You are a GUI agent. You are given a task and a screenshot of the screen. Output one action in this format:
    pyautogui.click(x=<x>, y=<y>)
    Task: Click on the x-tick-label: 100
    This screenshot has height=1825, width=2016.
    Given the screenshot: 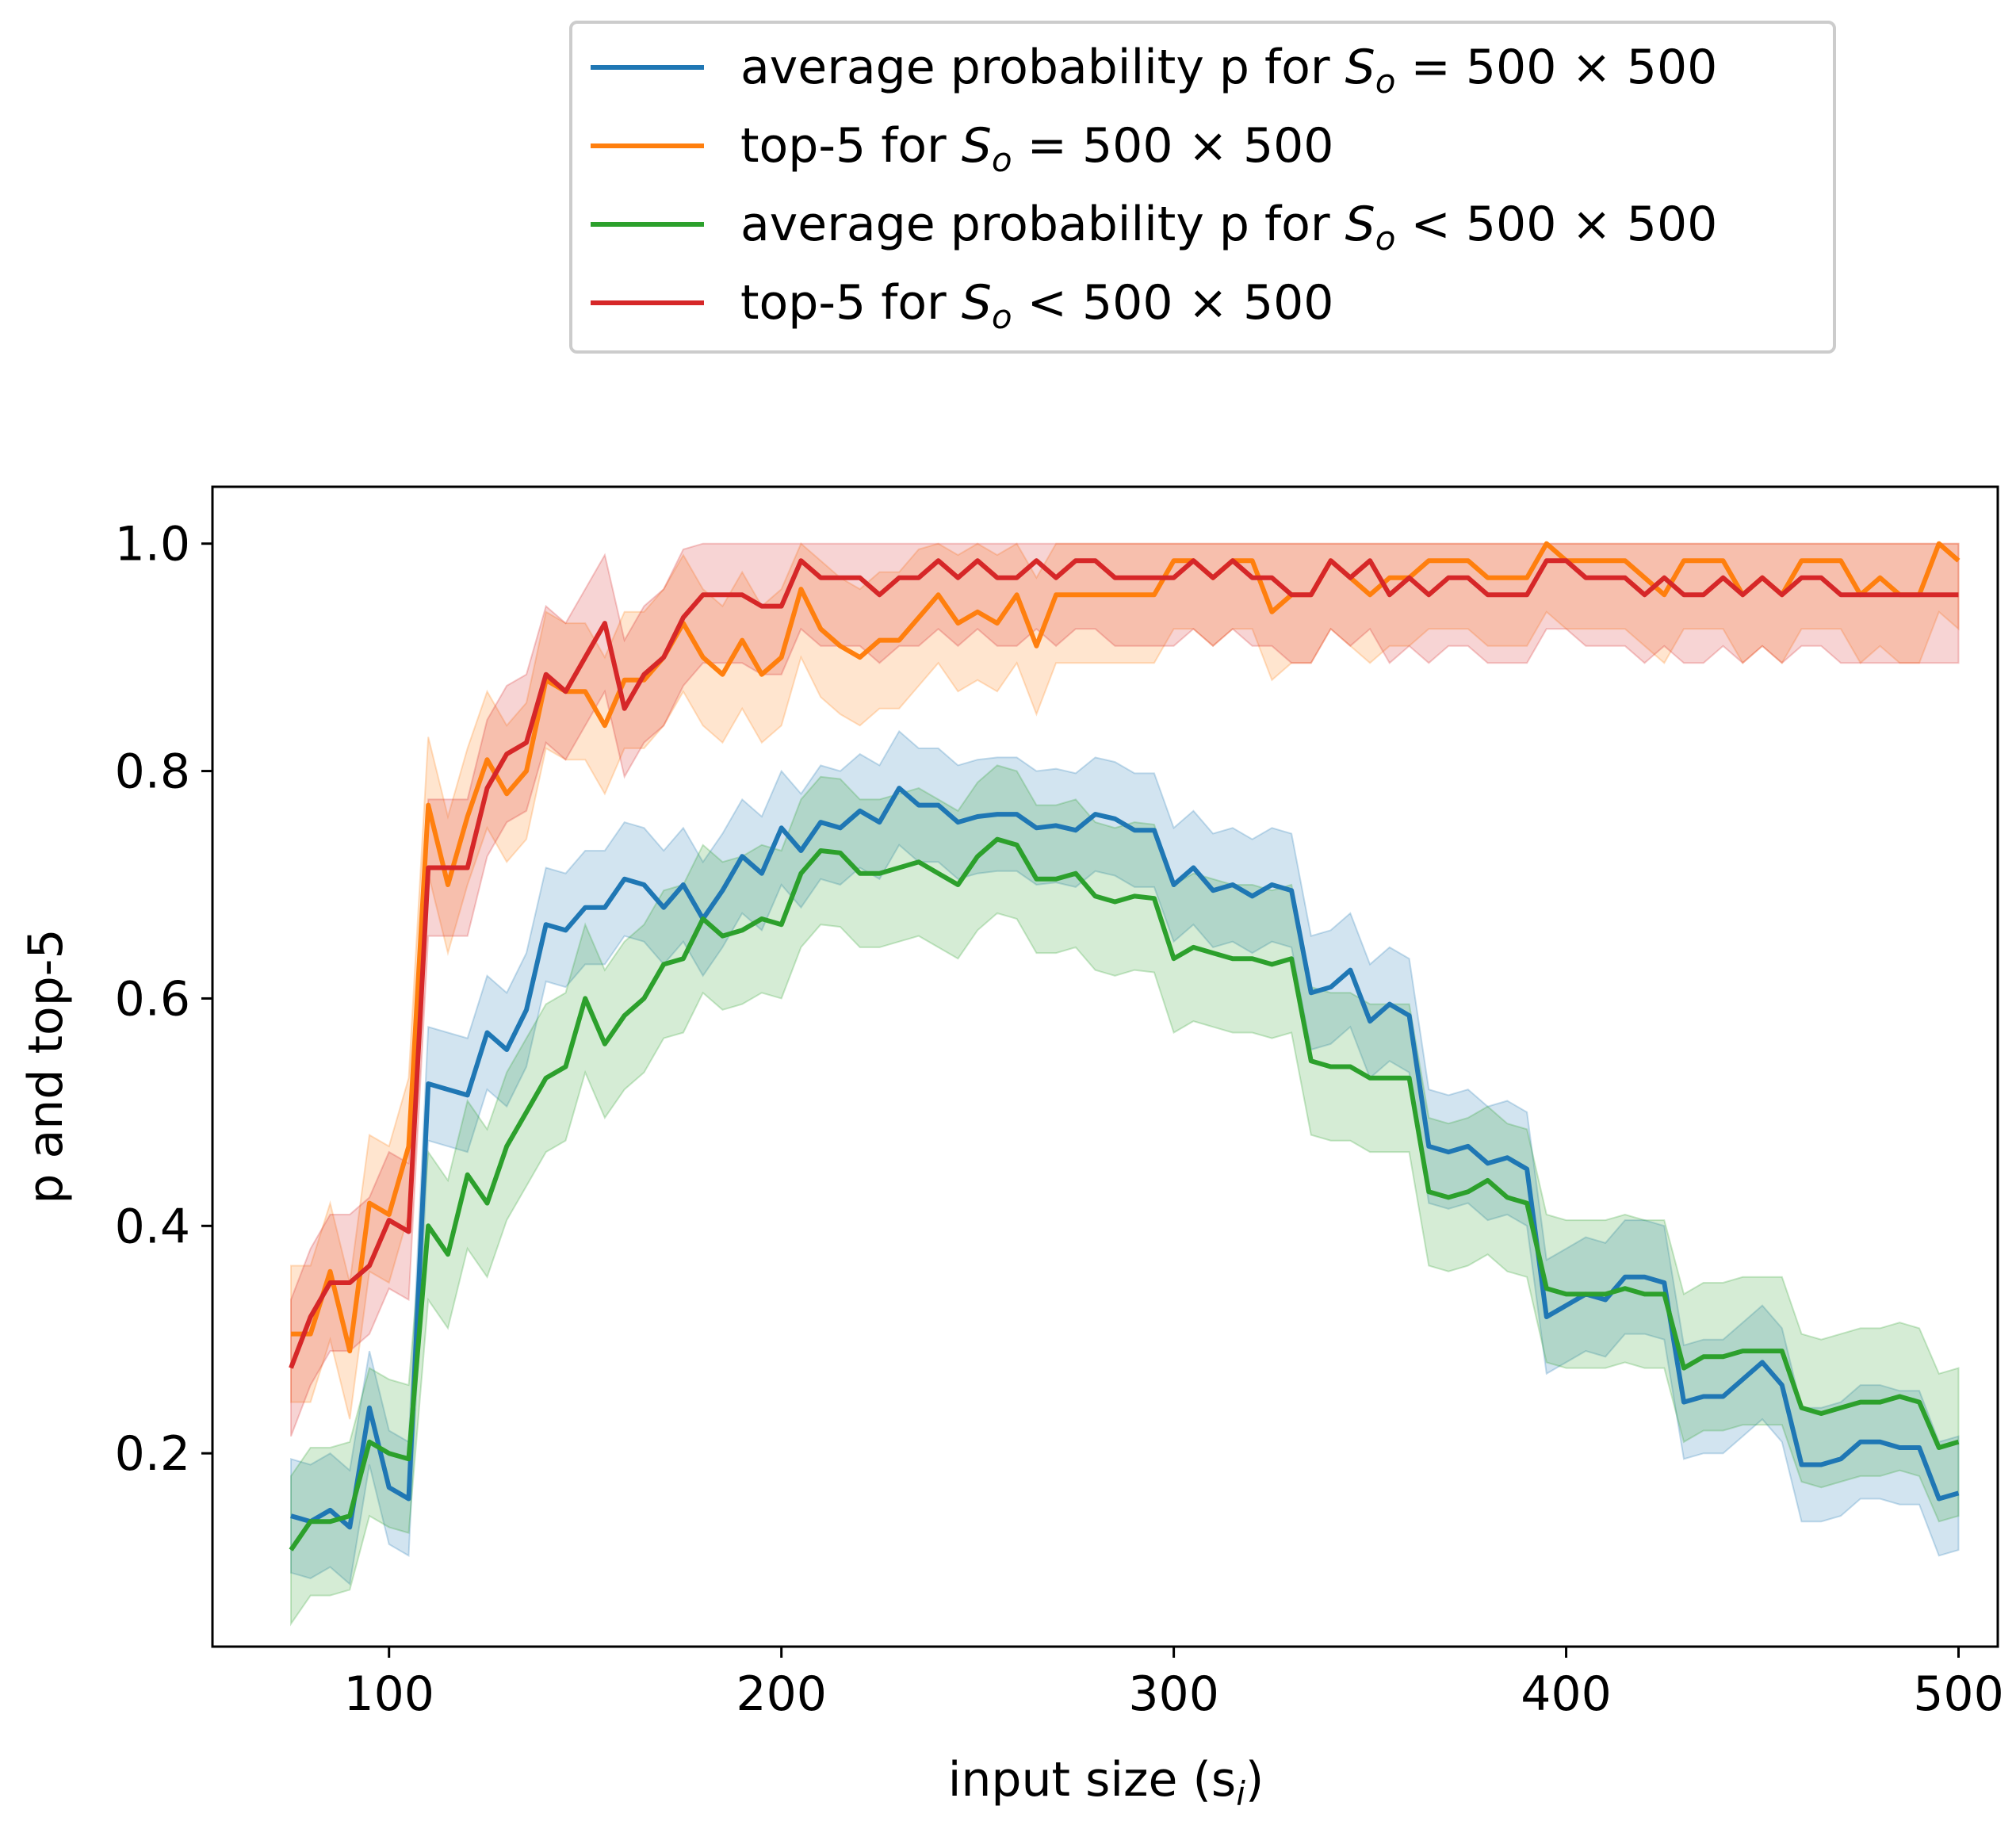 What is the action you would take?
    pyautogui.click(x=388, y=1694)
    